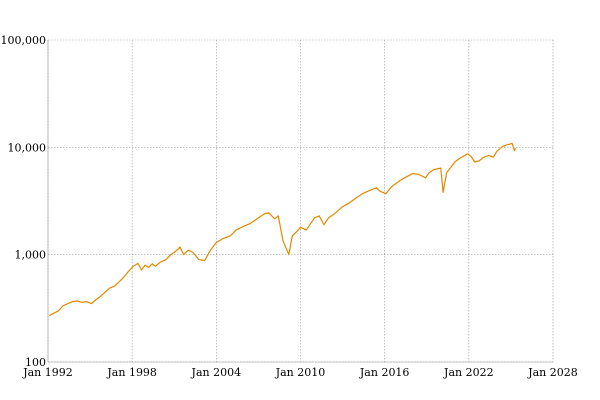  What do you see at coordinates (24, 40) in the screenshot?
I see `y-tick-label: 100,000` at bounding box center [24, 40].